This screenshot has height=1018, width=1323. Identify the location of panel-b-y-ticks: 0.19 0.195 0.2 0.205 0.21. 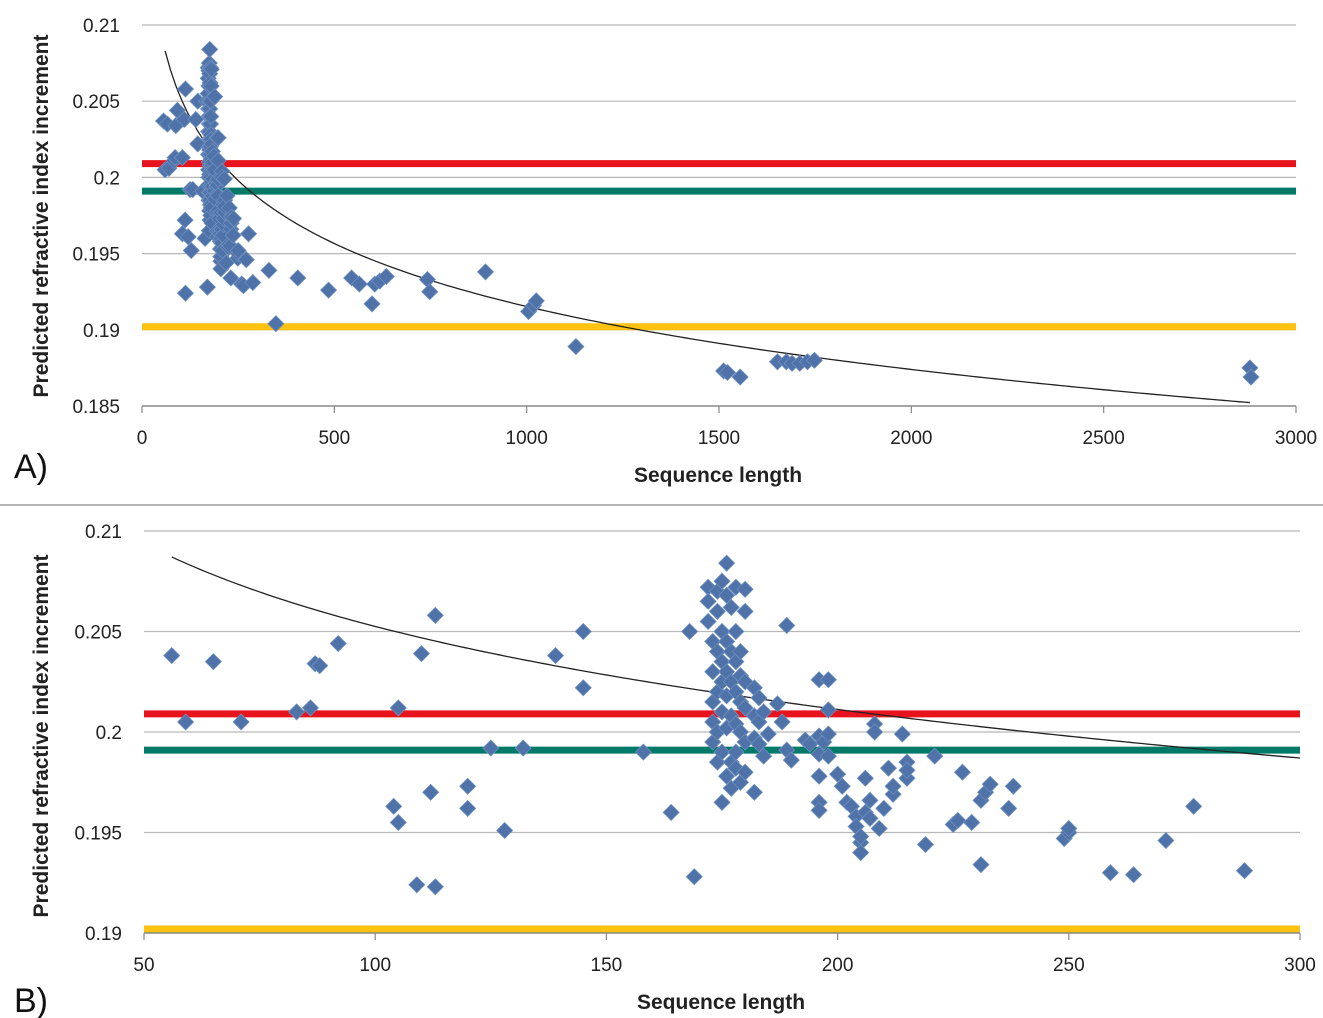
(98, 733).